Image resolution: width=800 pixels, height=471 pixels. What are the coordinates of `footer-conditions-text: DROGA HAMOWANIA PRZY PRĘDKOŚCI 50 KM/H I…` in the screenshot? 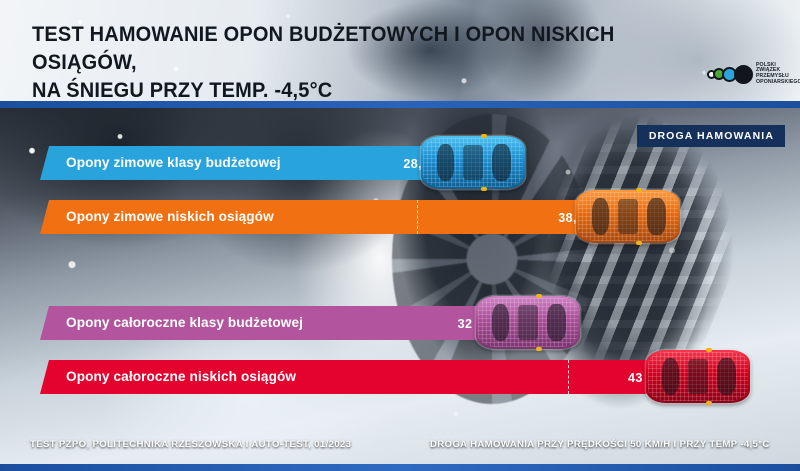 It's located at (600, 444).